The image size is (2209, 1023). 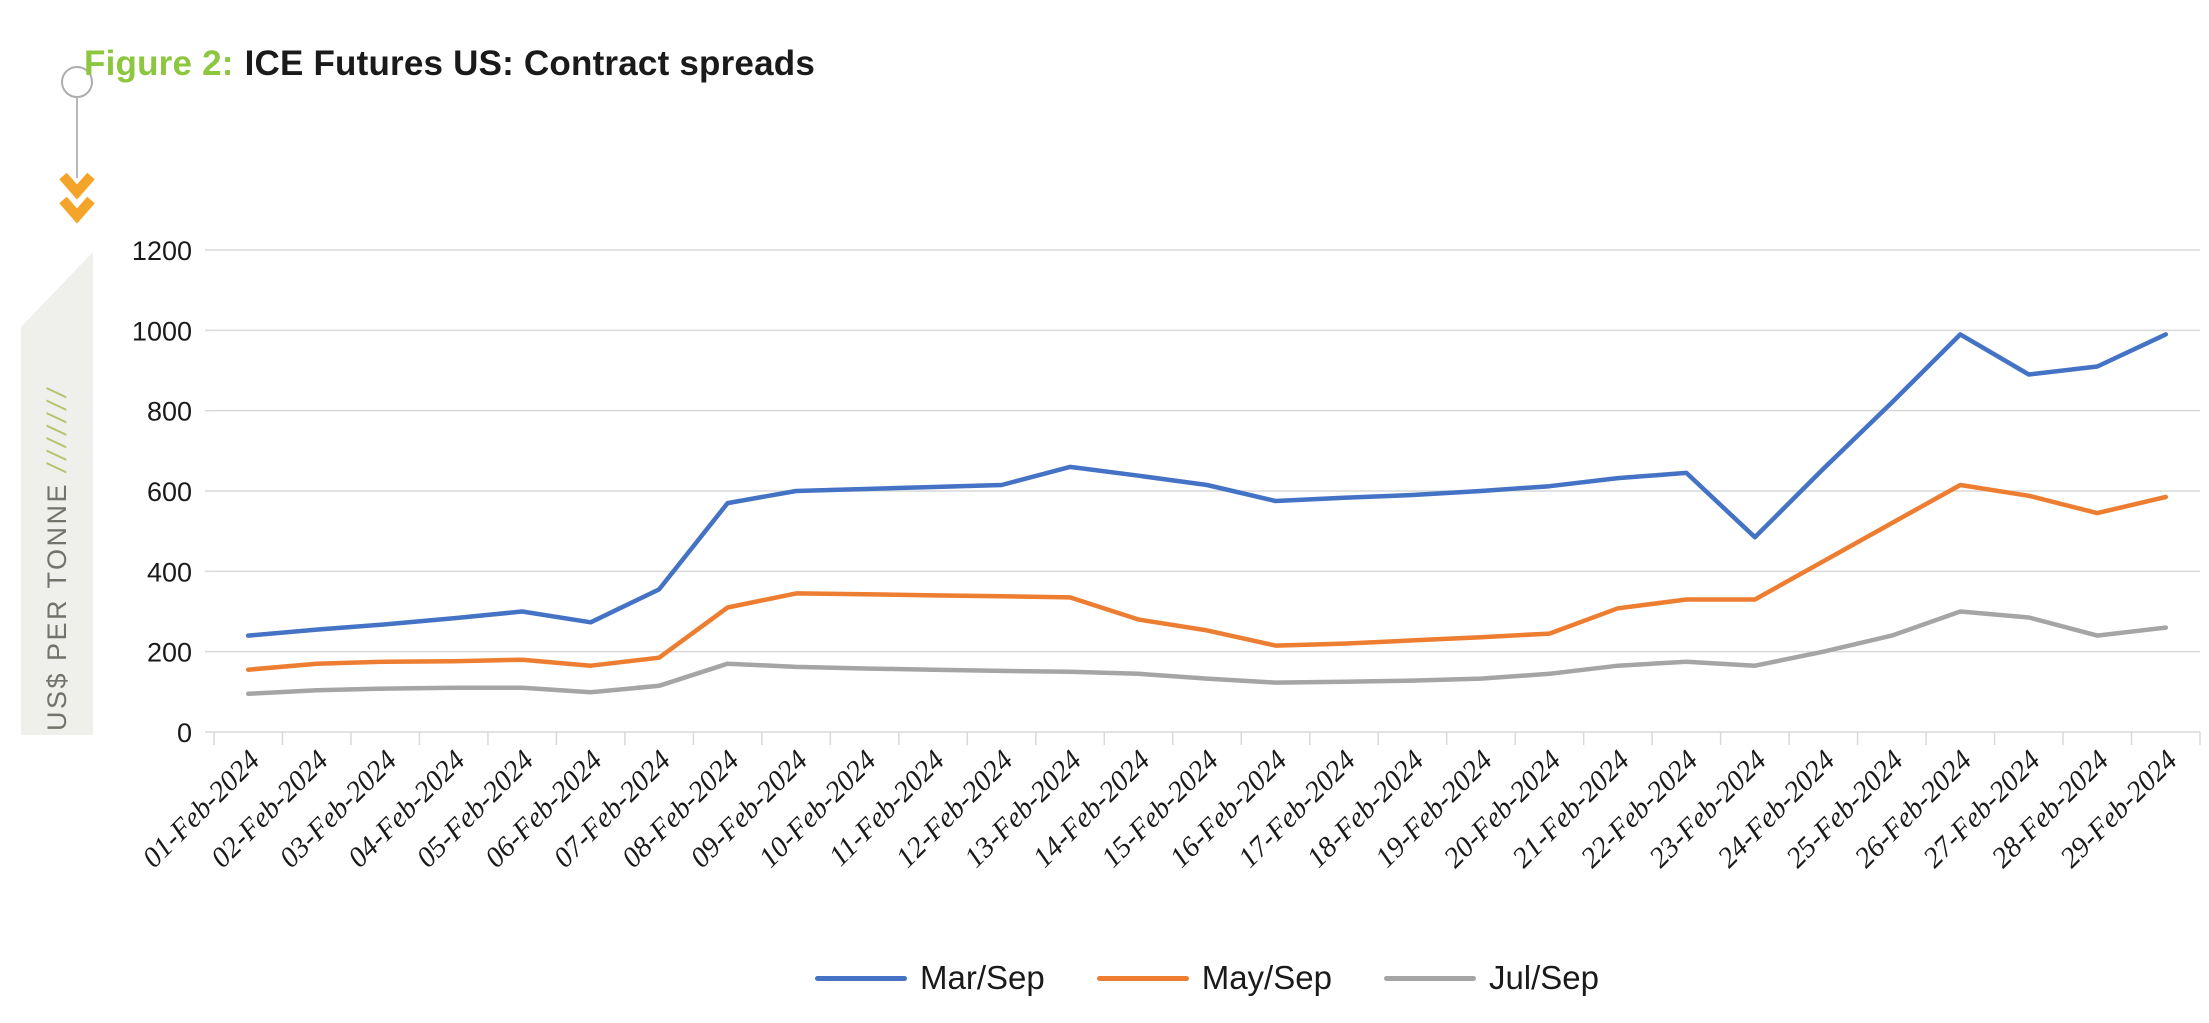 I want to click on legend-item-jul-sep: Jul/Sep, so click(x=1491, y=978).